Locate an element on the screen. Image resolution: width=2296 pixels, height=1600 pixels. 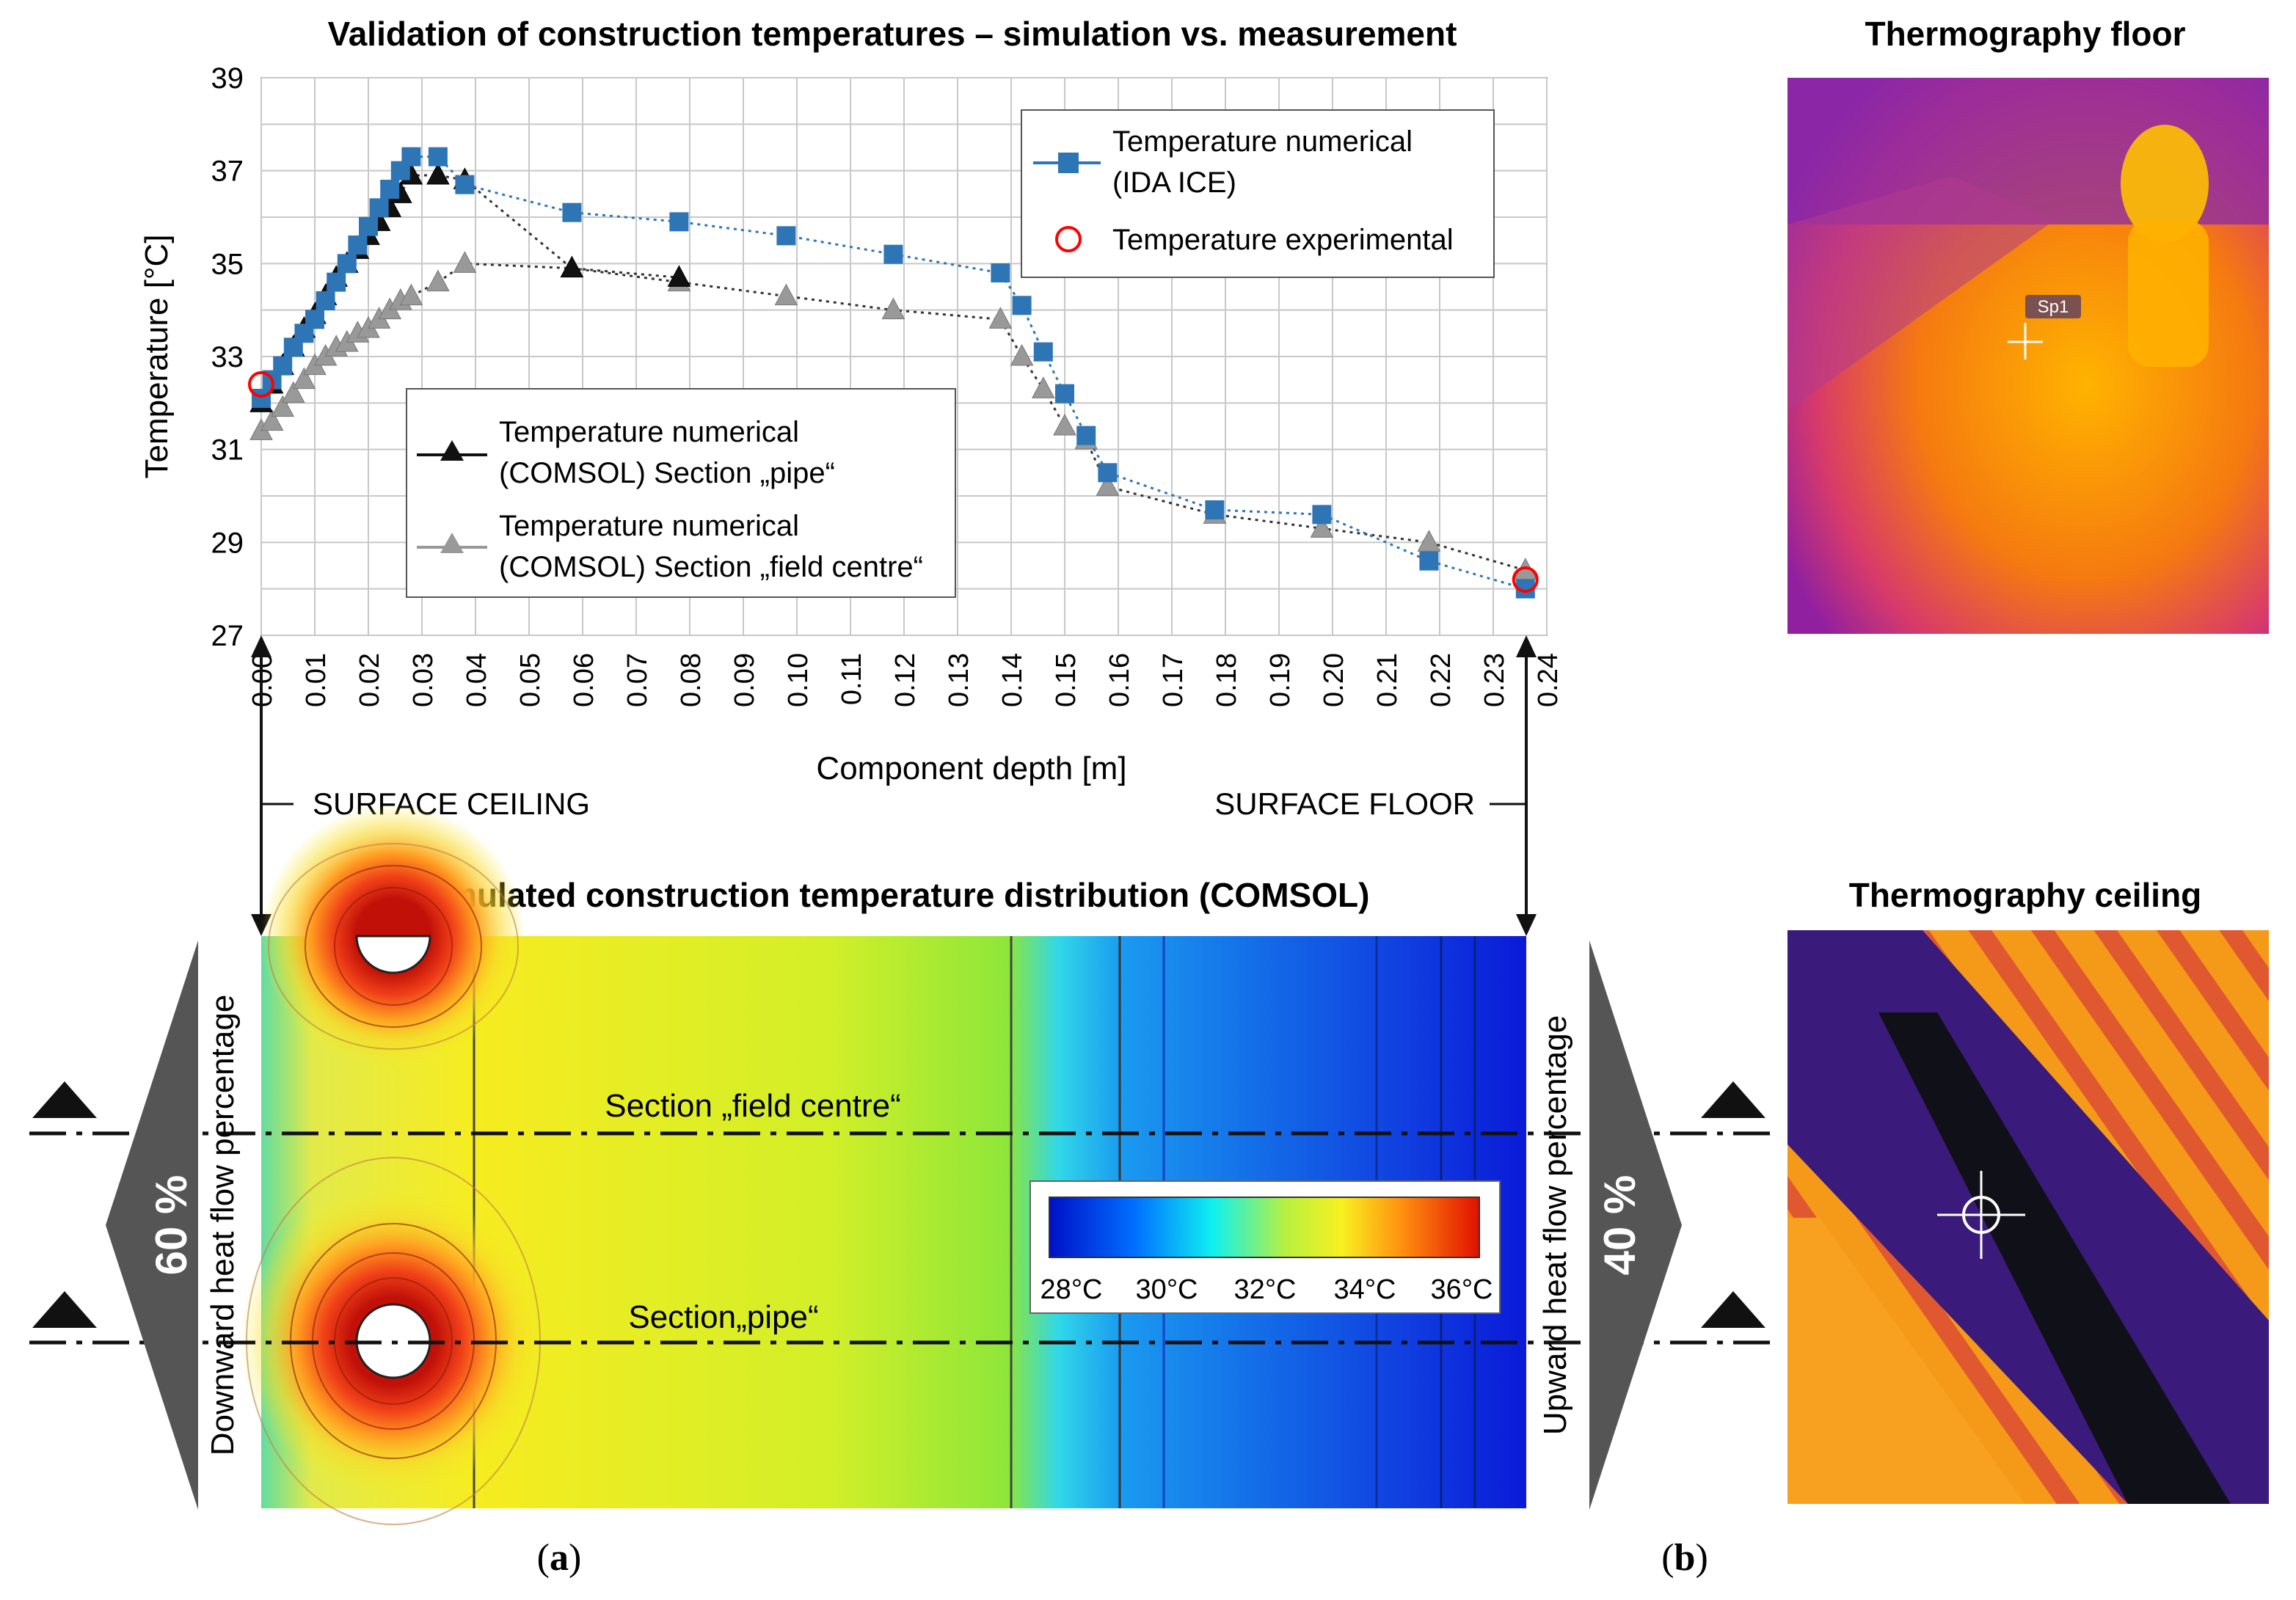
legend-marker-experimental is located at coordinates (1068, 239).